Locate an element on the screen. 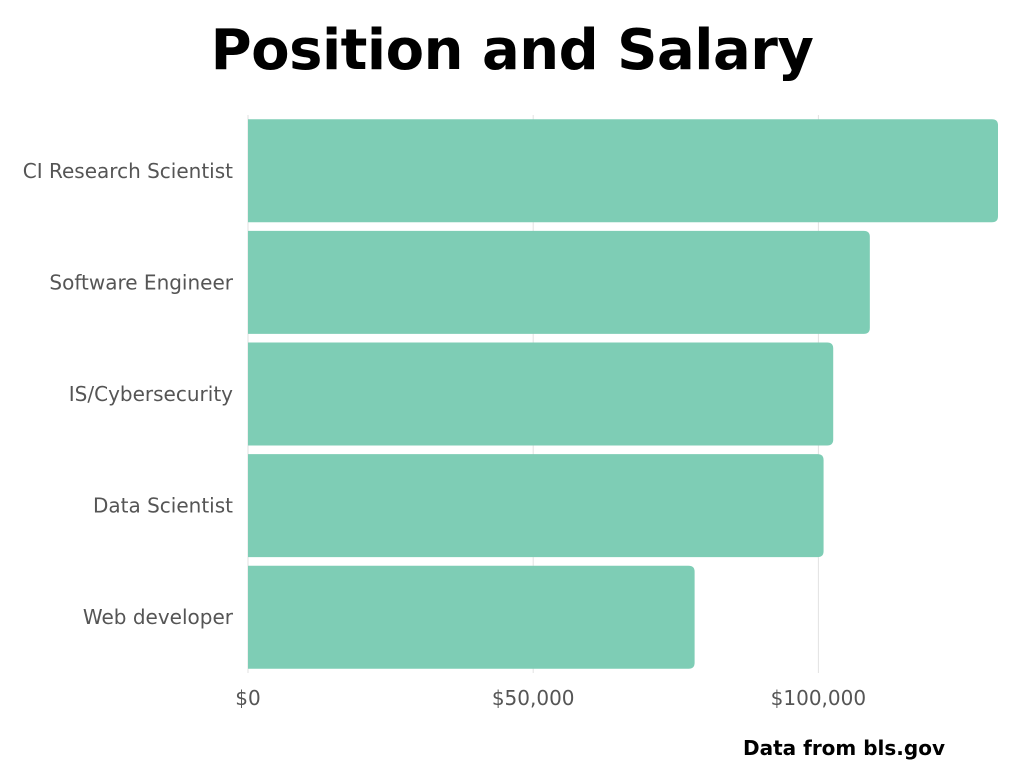 This screenshot has height=768, width=1024. x-tick-label-1: $50,000 is located at coordinates (533, 698).